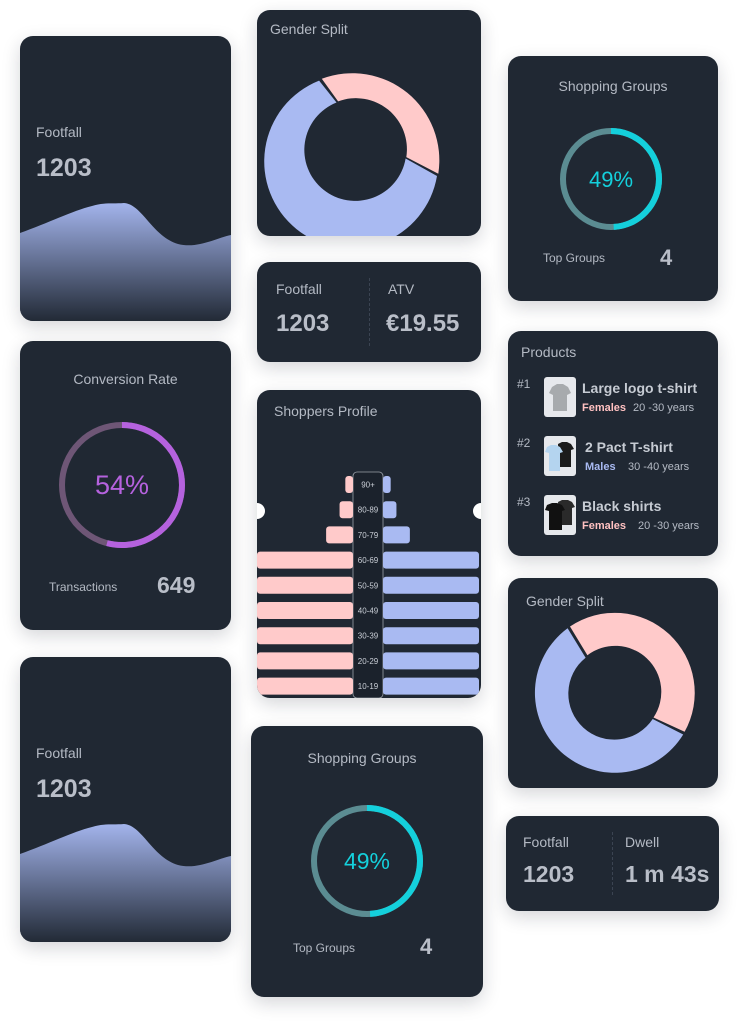  What do you see at coordinates (524, 443) in the screenshot?
I see `product-rank: #2` at bounding box center [524, 443].